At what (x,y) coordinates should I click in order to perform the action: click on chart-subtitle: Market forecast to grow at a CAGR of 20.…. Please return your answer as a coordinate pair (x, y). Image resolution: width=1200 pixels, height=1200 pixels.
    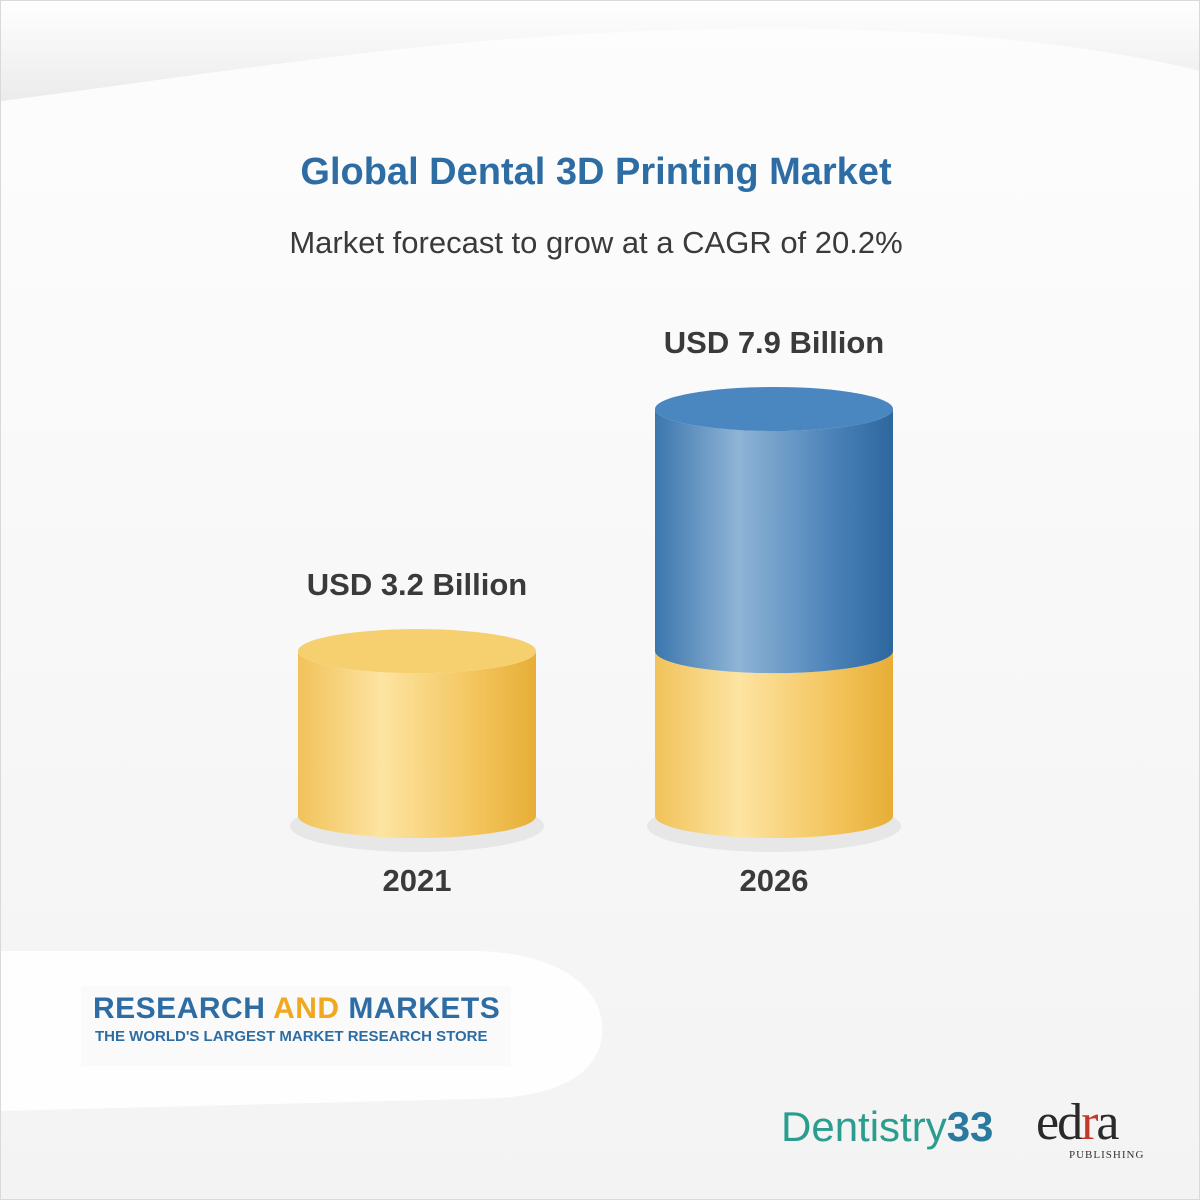
    Looking at the image, I should click on (596, 242).